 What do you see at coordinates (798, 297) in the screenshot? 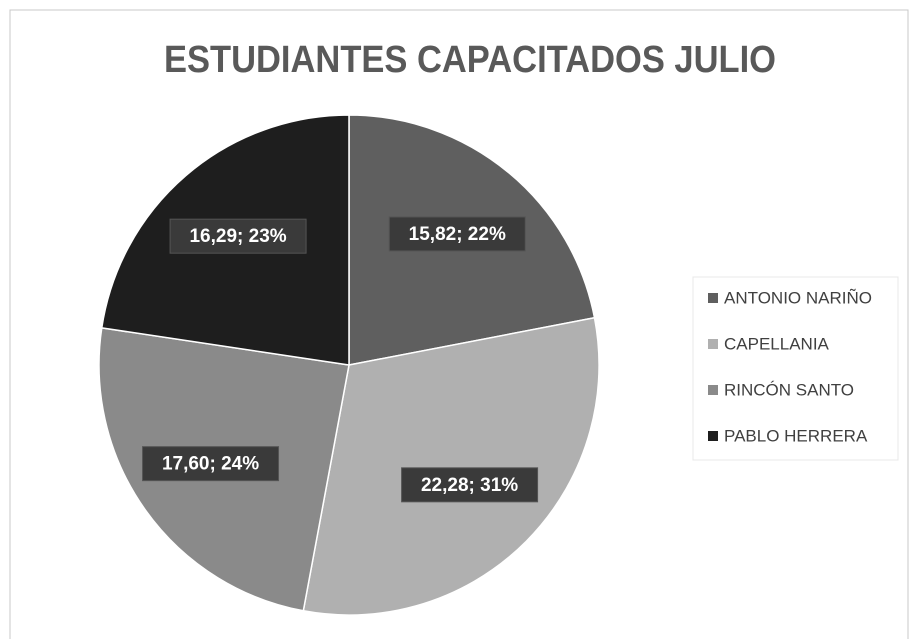
I see `legend-label: ANTONIO NARIÑO` at bounding box center [798, 297].